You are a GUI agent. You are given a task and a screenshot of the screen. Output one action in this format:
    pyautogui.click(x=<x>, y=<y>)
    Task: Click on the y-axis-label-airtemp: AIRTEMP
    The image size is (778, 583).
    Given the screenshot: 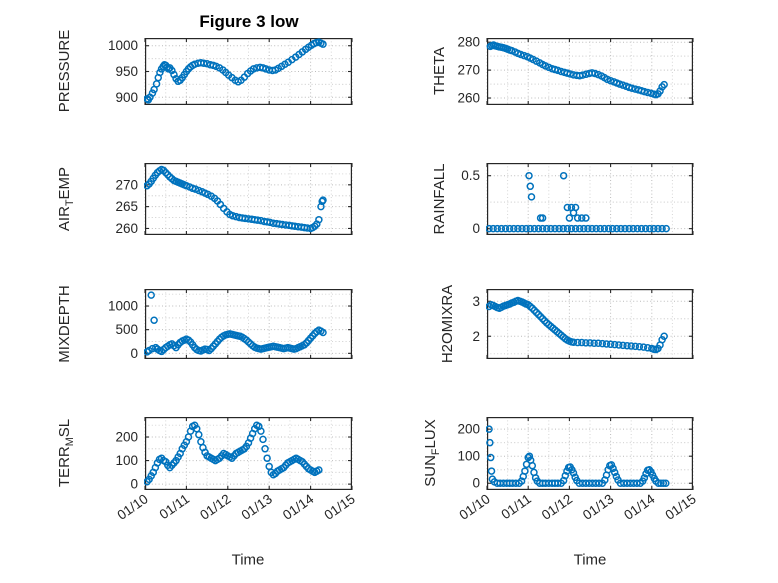 What is the action you would take?
    pyautogui.click(x=66, y=199)
    